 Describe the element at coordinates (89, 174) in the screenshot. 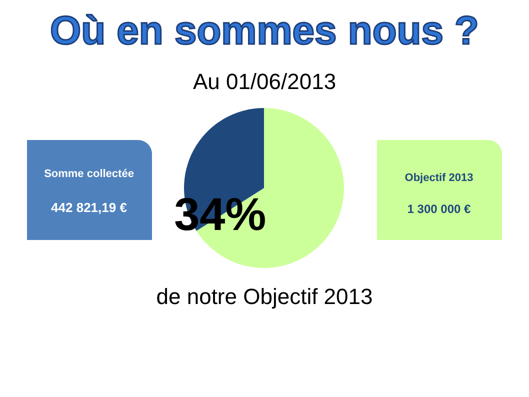

I see `text: Somme collectée` at that location.